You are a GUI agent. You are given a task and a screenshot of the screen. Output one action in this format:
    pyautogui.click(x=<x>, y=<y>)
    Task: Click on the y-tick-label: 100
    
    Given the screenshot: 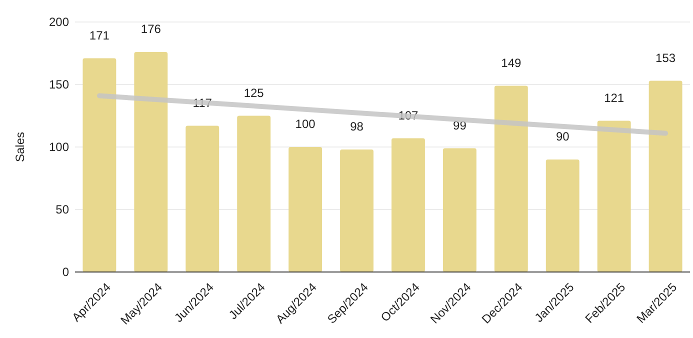 What is the action you would take?
    pyautogui.click(x=59, y=147)
    